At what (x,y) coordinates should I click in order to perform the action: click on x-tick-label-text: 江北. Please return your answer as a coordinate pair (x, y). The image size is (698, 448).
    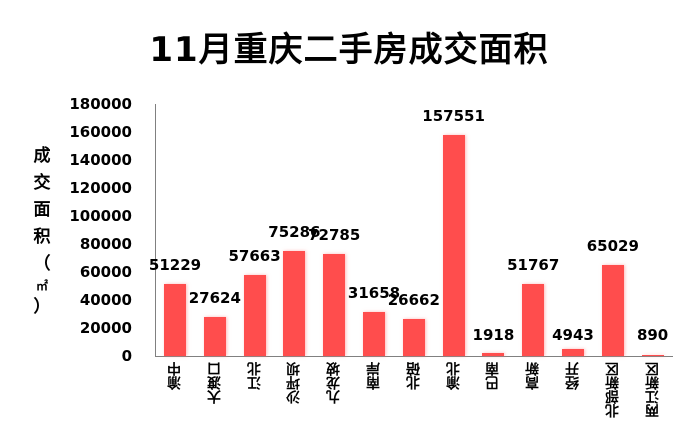
    Looking at the image, I should click on (254, 376).